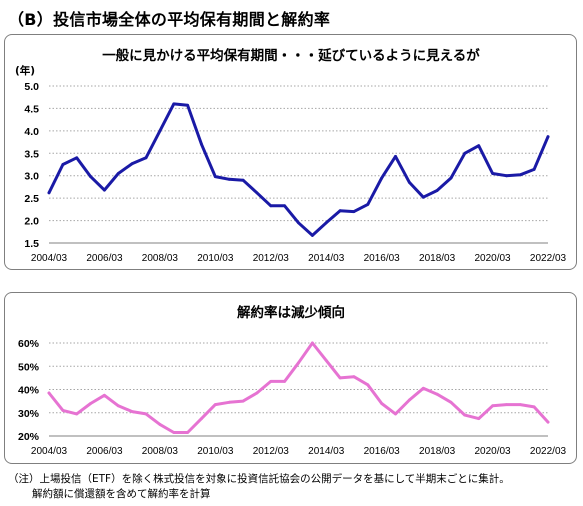 The image size is (583, 506). Describe the element at coordinates (31, 199) in the screenshot. I see `y-tick-label: 2.5` at that location.